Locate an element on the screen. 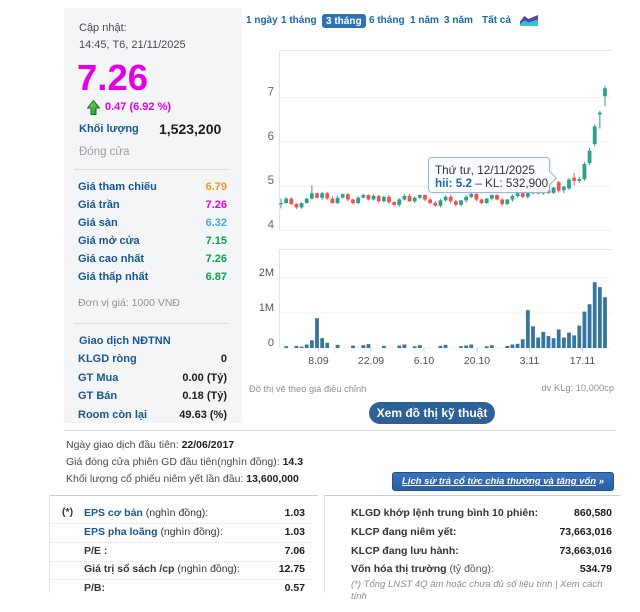  svg-text: 1M is located at coordinates (266, 308).